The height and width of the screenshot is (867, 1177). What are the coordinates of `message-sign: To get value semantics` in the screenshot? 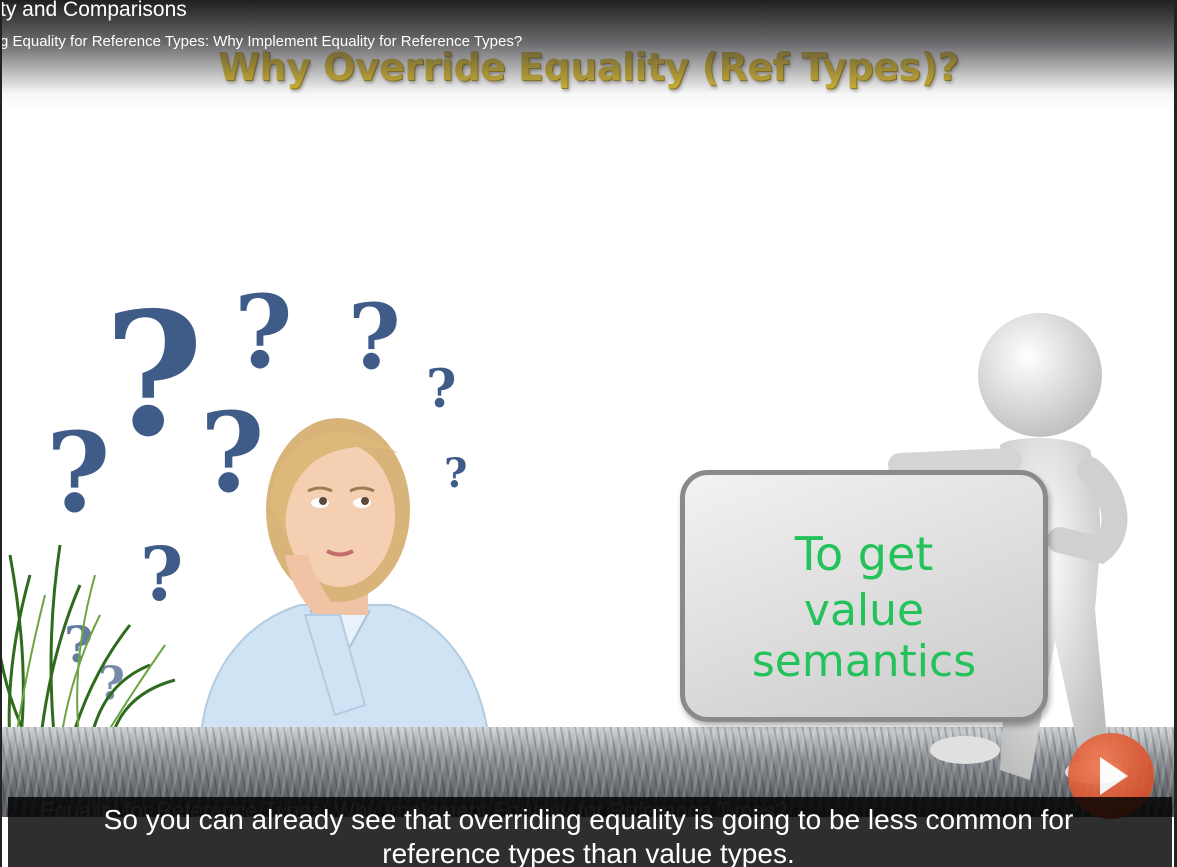 It's located at (864, 596).